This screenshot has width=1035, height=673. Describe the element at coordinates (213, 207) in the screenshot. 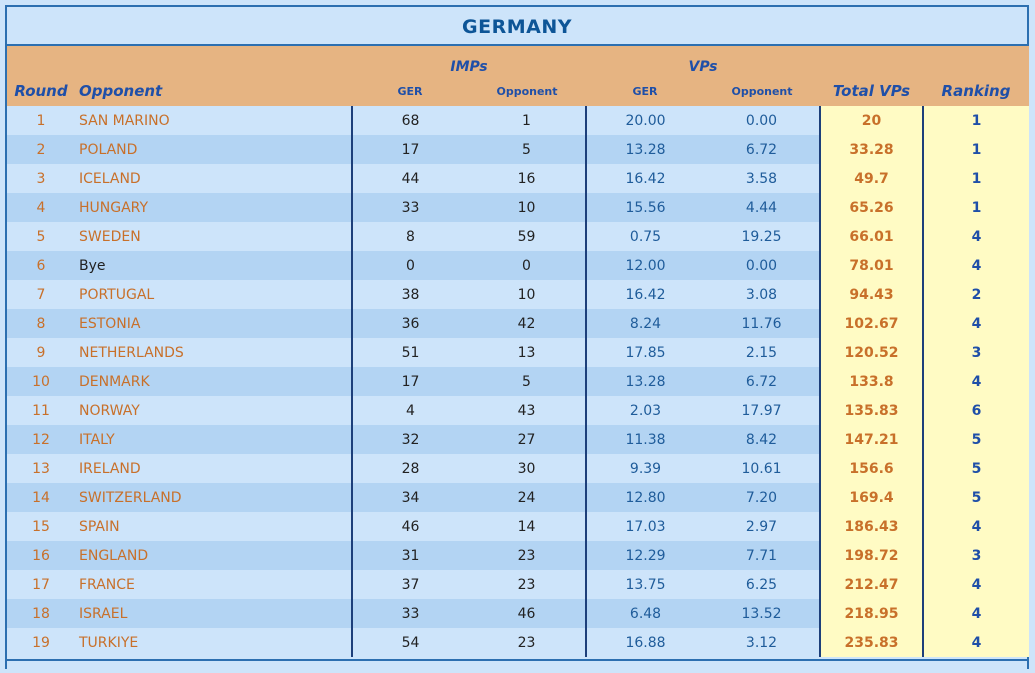

I see `opponent-cell: HUNGARY` at that location.